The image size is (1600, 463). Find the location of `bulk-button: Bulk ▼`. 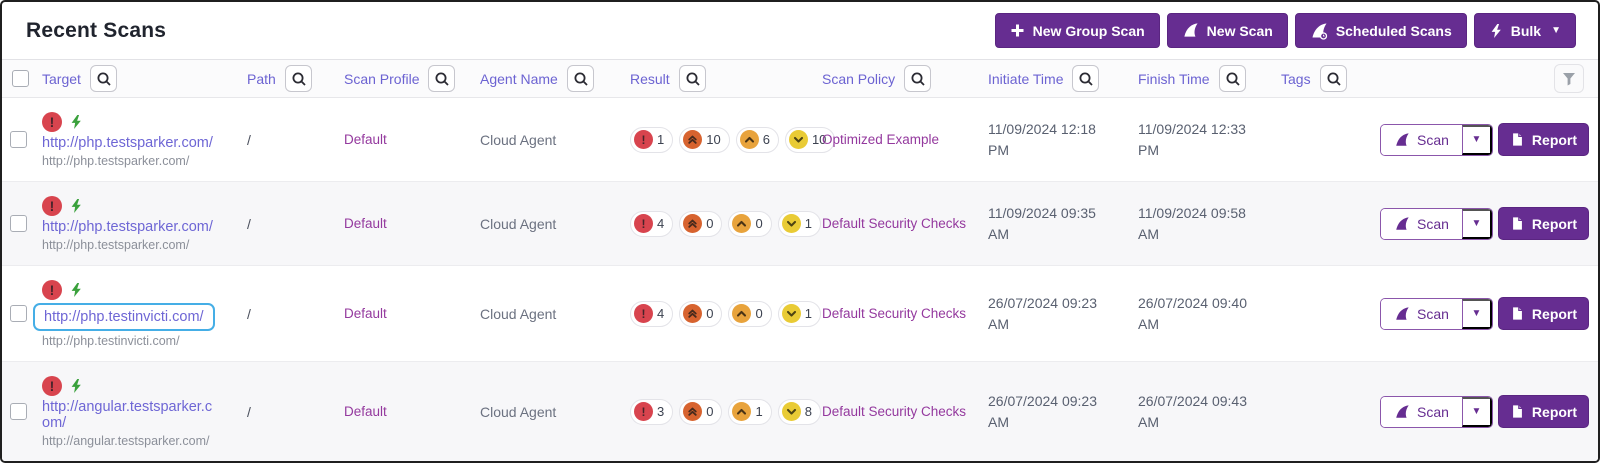

bulk-button: Bulk ▼ is located at coordinates (1524, 30).